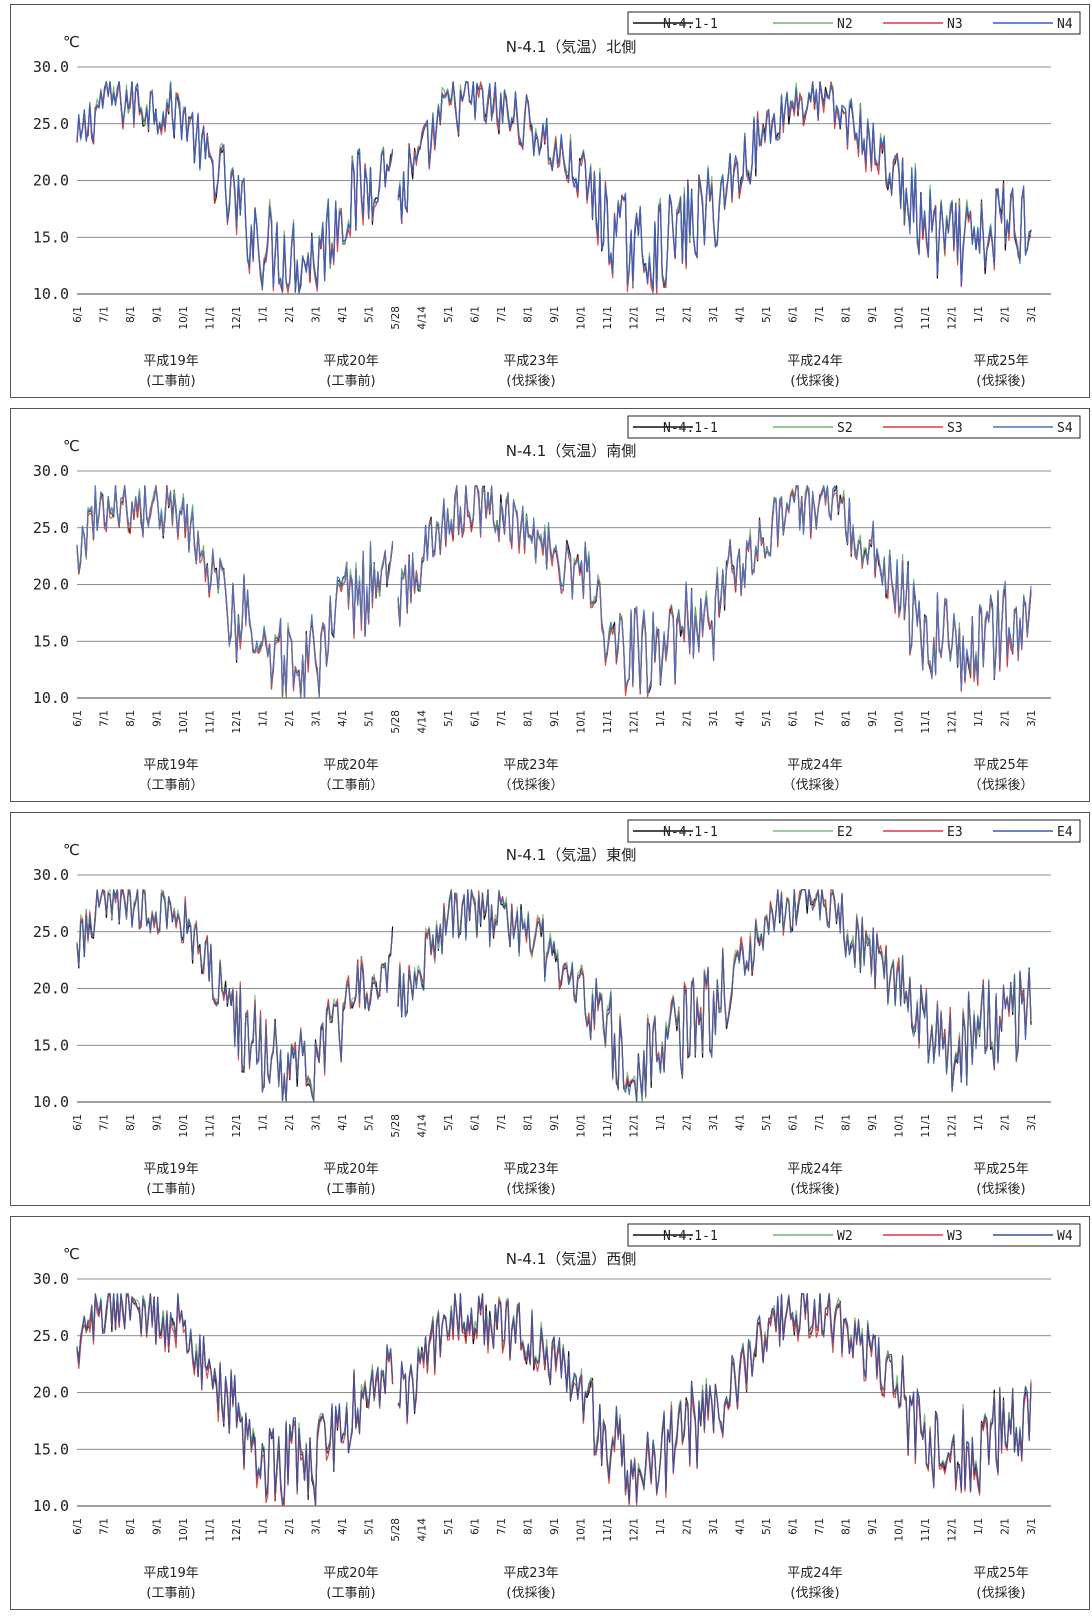 The height and width of the screenshot is (1621, 1092). What do you see at coordinates (955, 832) in the screenshot?
I see `legend-label: E3` at bounding box center [955, 832].